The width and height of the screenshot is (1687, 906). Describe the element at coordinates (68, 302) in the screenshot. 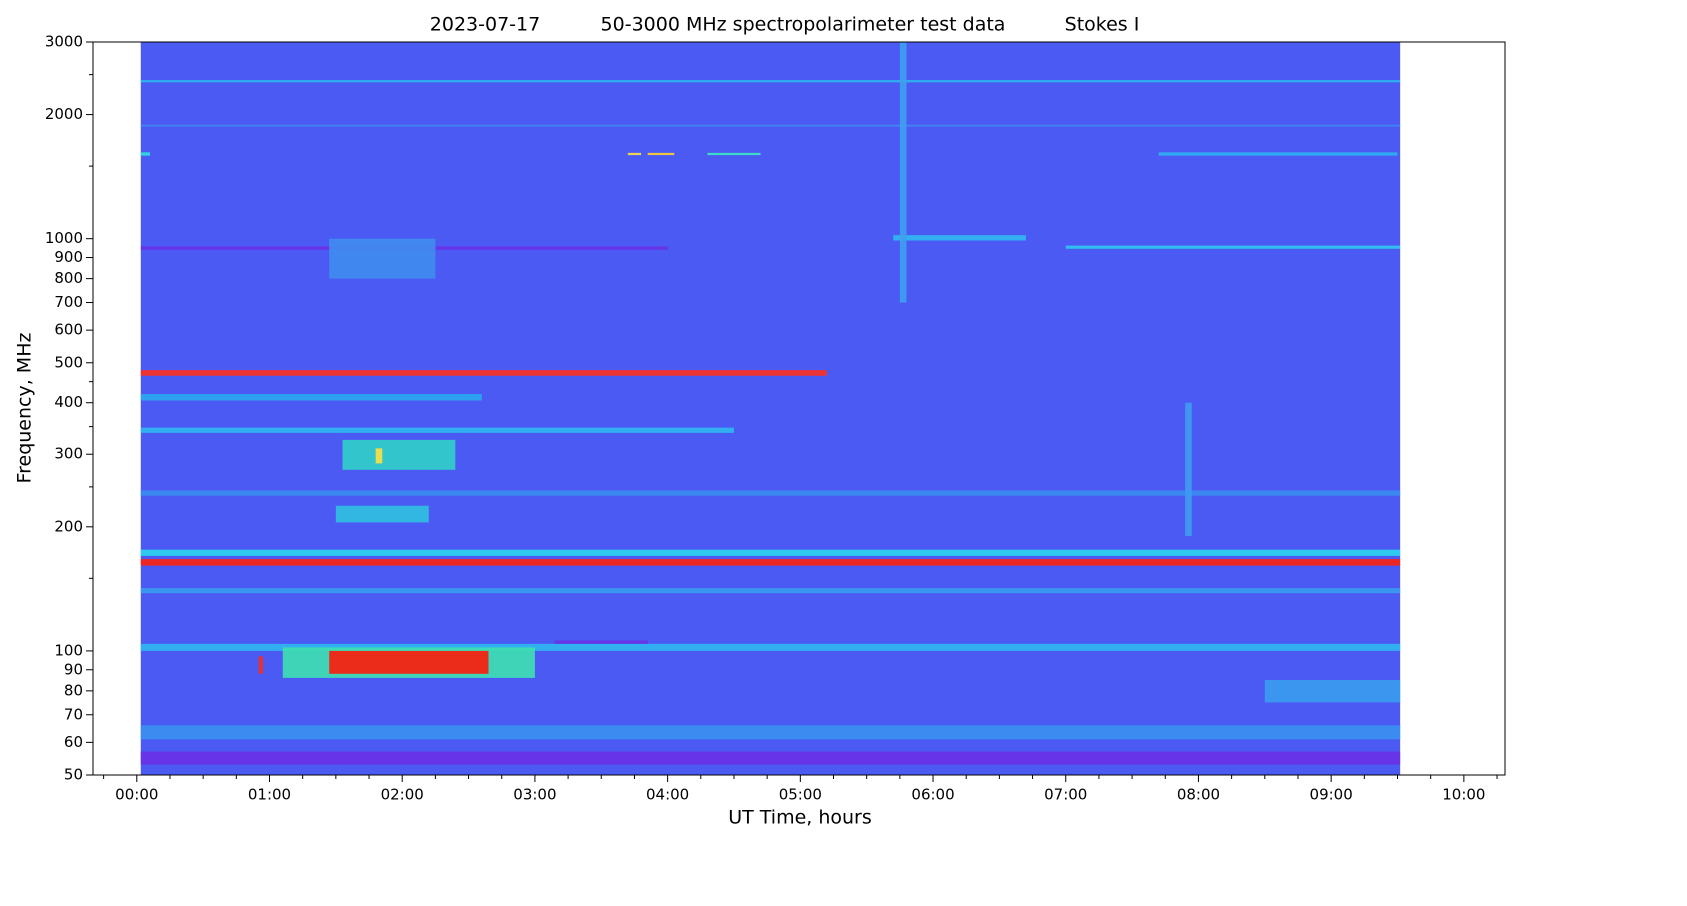

I see `y-tick-label: 700` at that location.